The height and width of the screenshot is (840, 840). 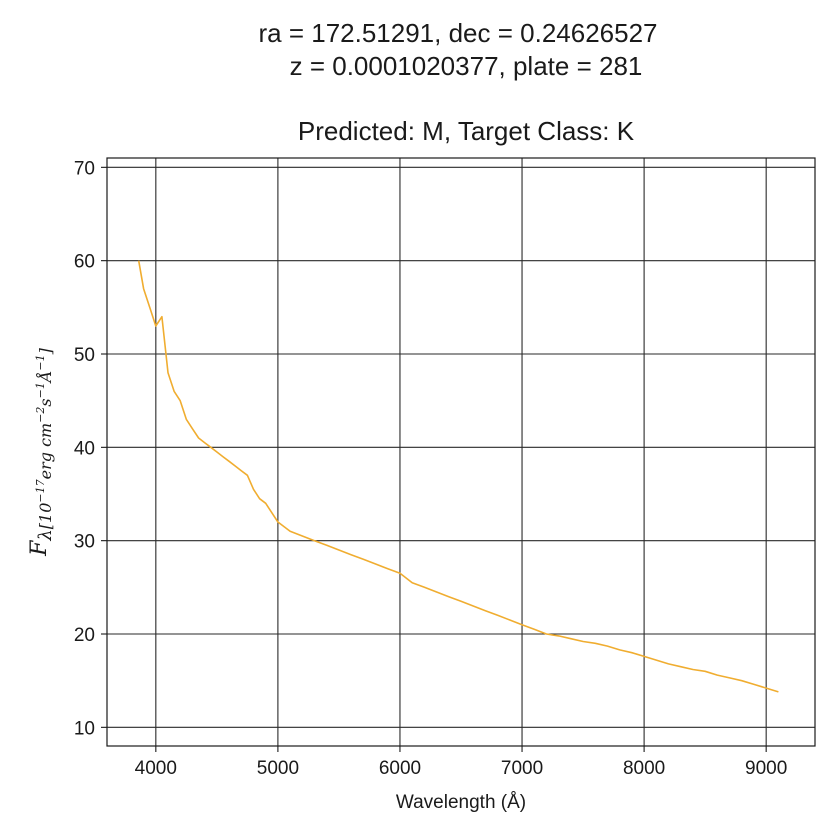 What do you see at coordinates (84, 448) in the screenshot?
I see `y-tick-label-40: 40` at bounding box center [84, 448].